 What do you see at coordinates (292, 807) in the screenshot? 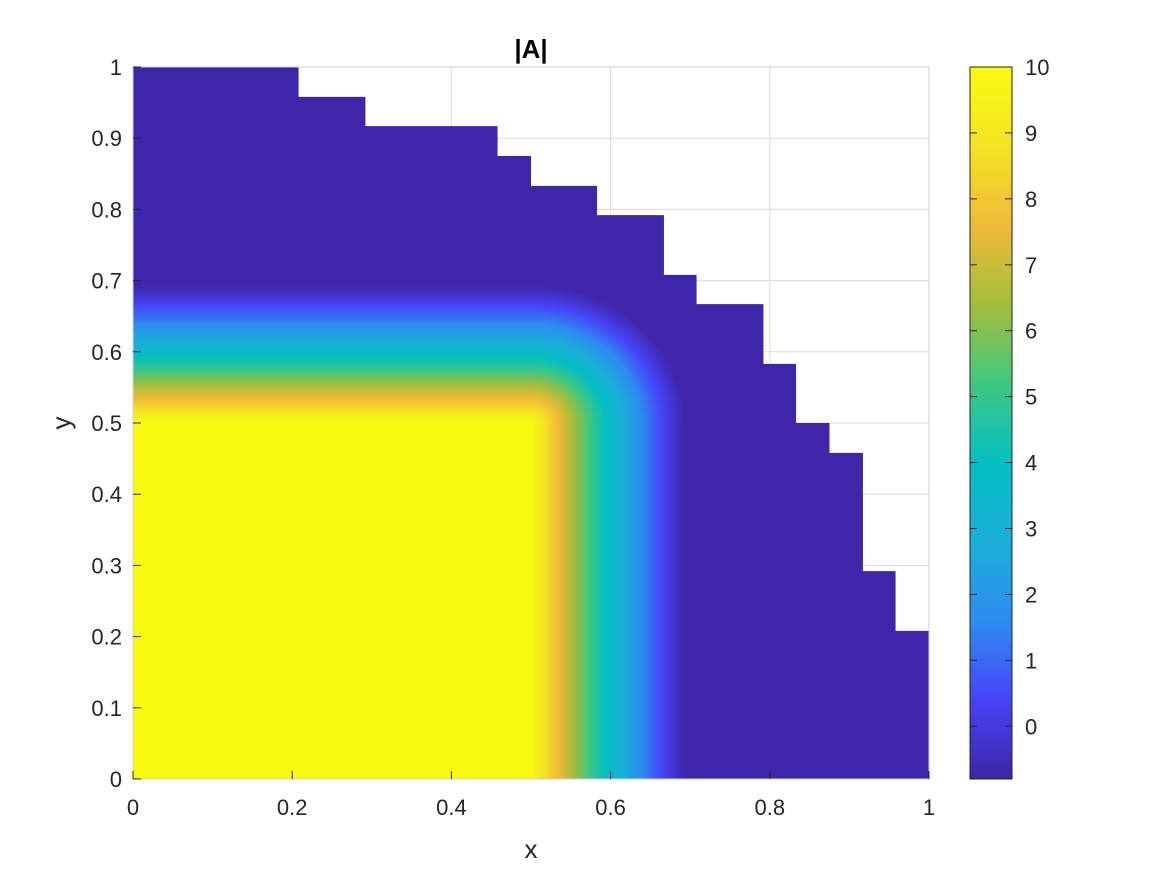
I see `x-tick-label: 0.2` at bounding box center [292, 807].